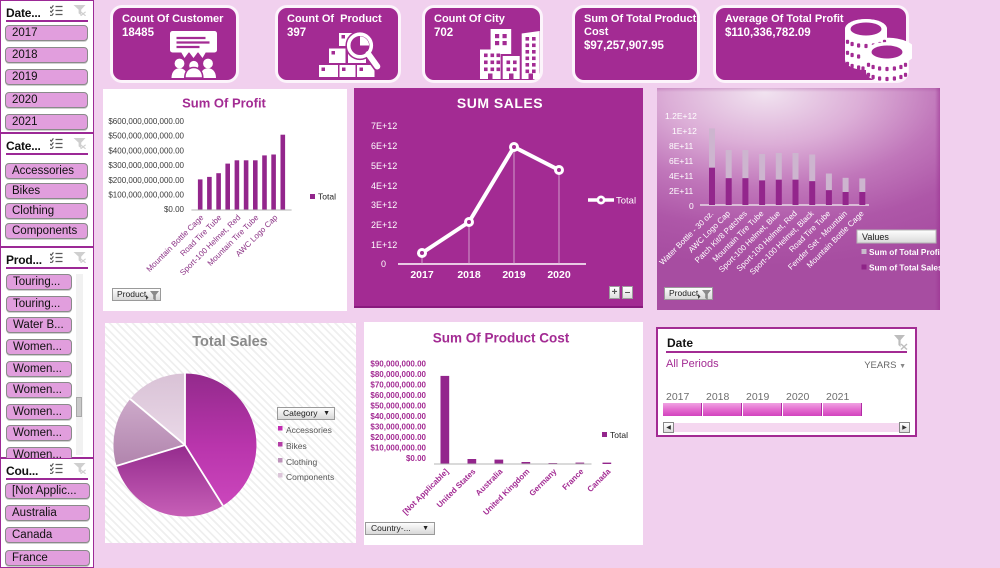 Image resolution: width=1000 pixels, height=568 pixels. What do you see at coordinates (681, 161) in the screenshot?
I see `svg-text: 6E+11` at bounding box center [681, 161].